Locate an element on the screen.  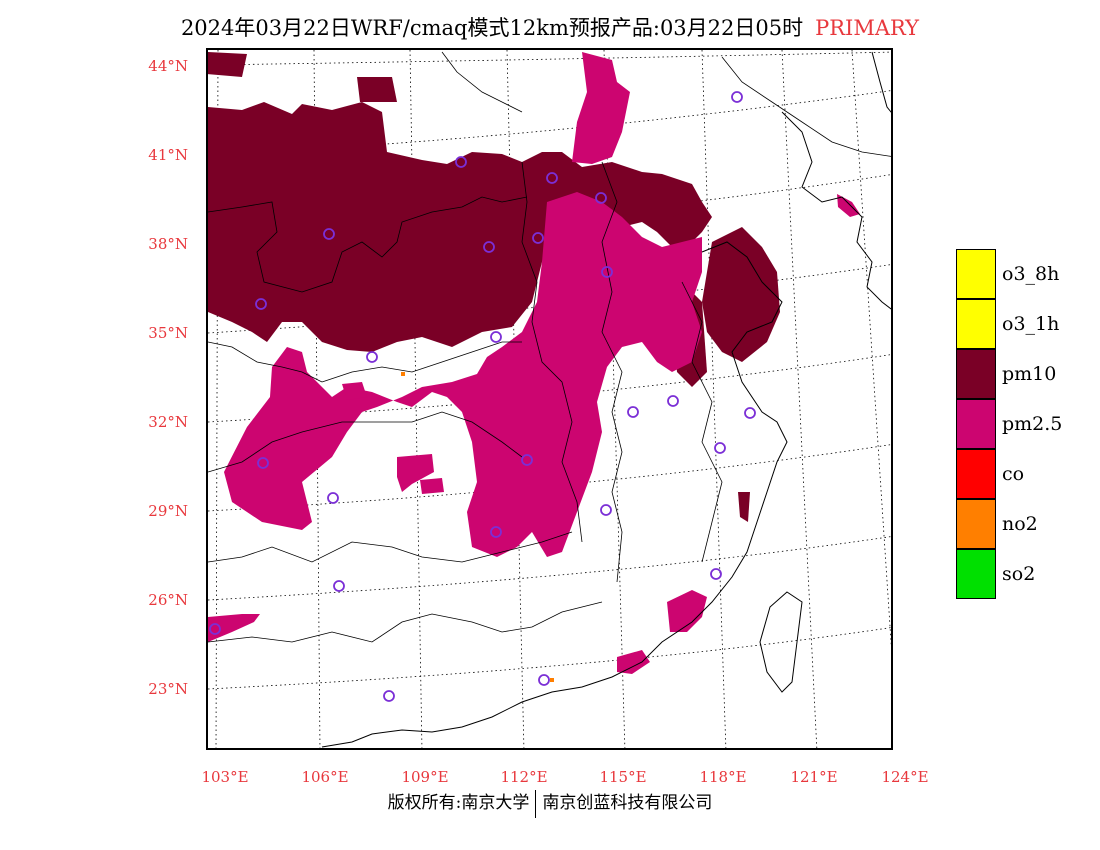
pm25-patch-korea is located at coordinates (848, 205).